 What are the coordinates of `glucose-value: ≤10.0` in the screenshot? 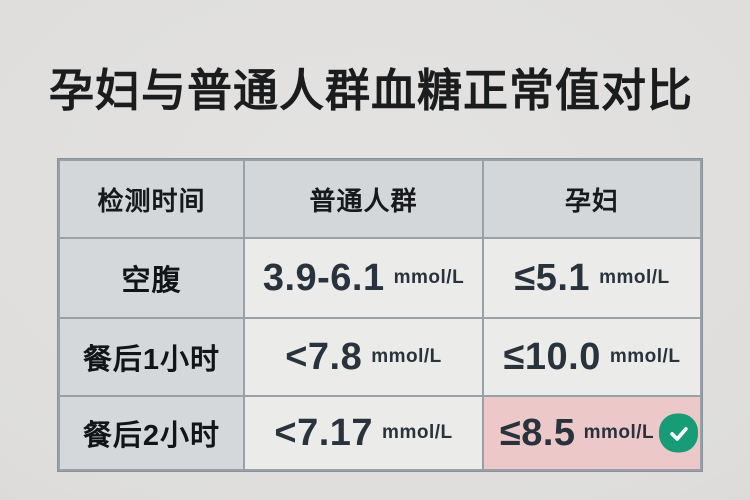 It's located at (552, 356).